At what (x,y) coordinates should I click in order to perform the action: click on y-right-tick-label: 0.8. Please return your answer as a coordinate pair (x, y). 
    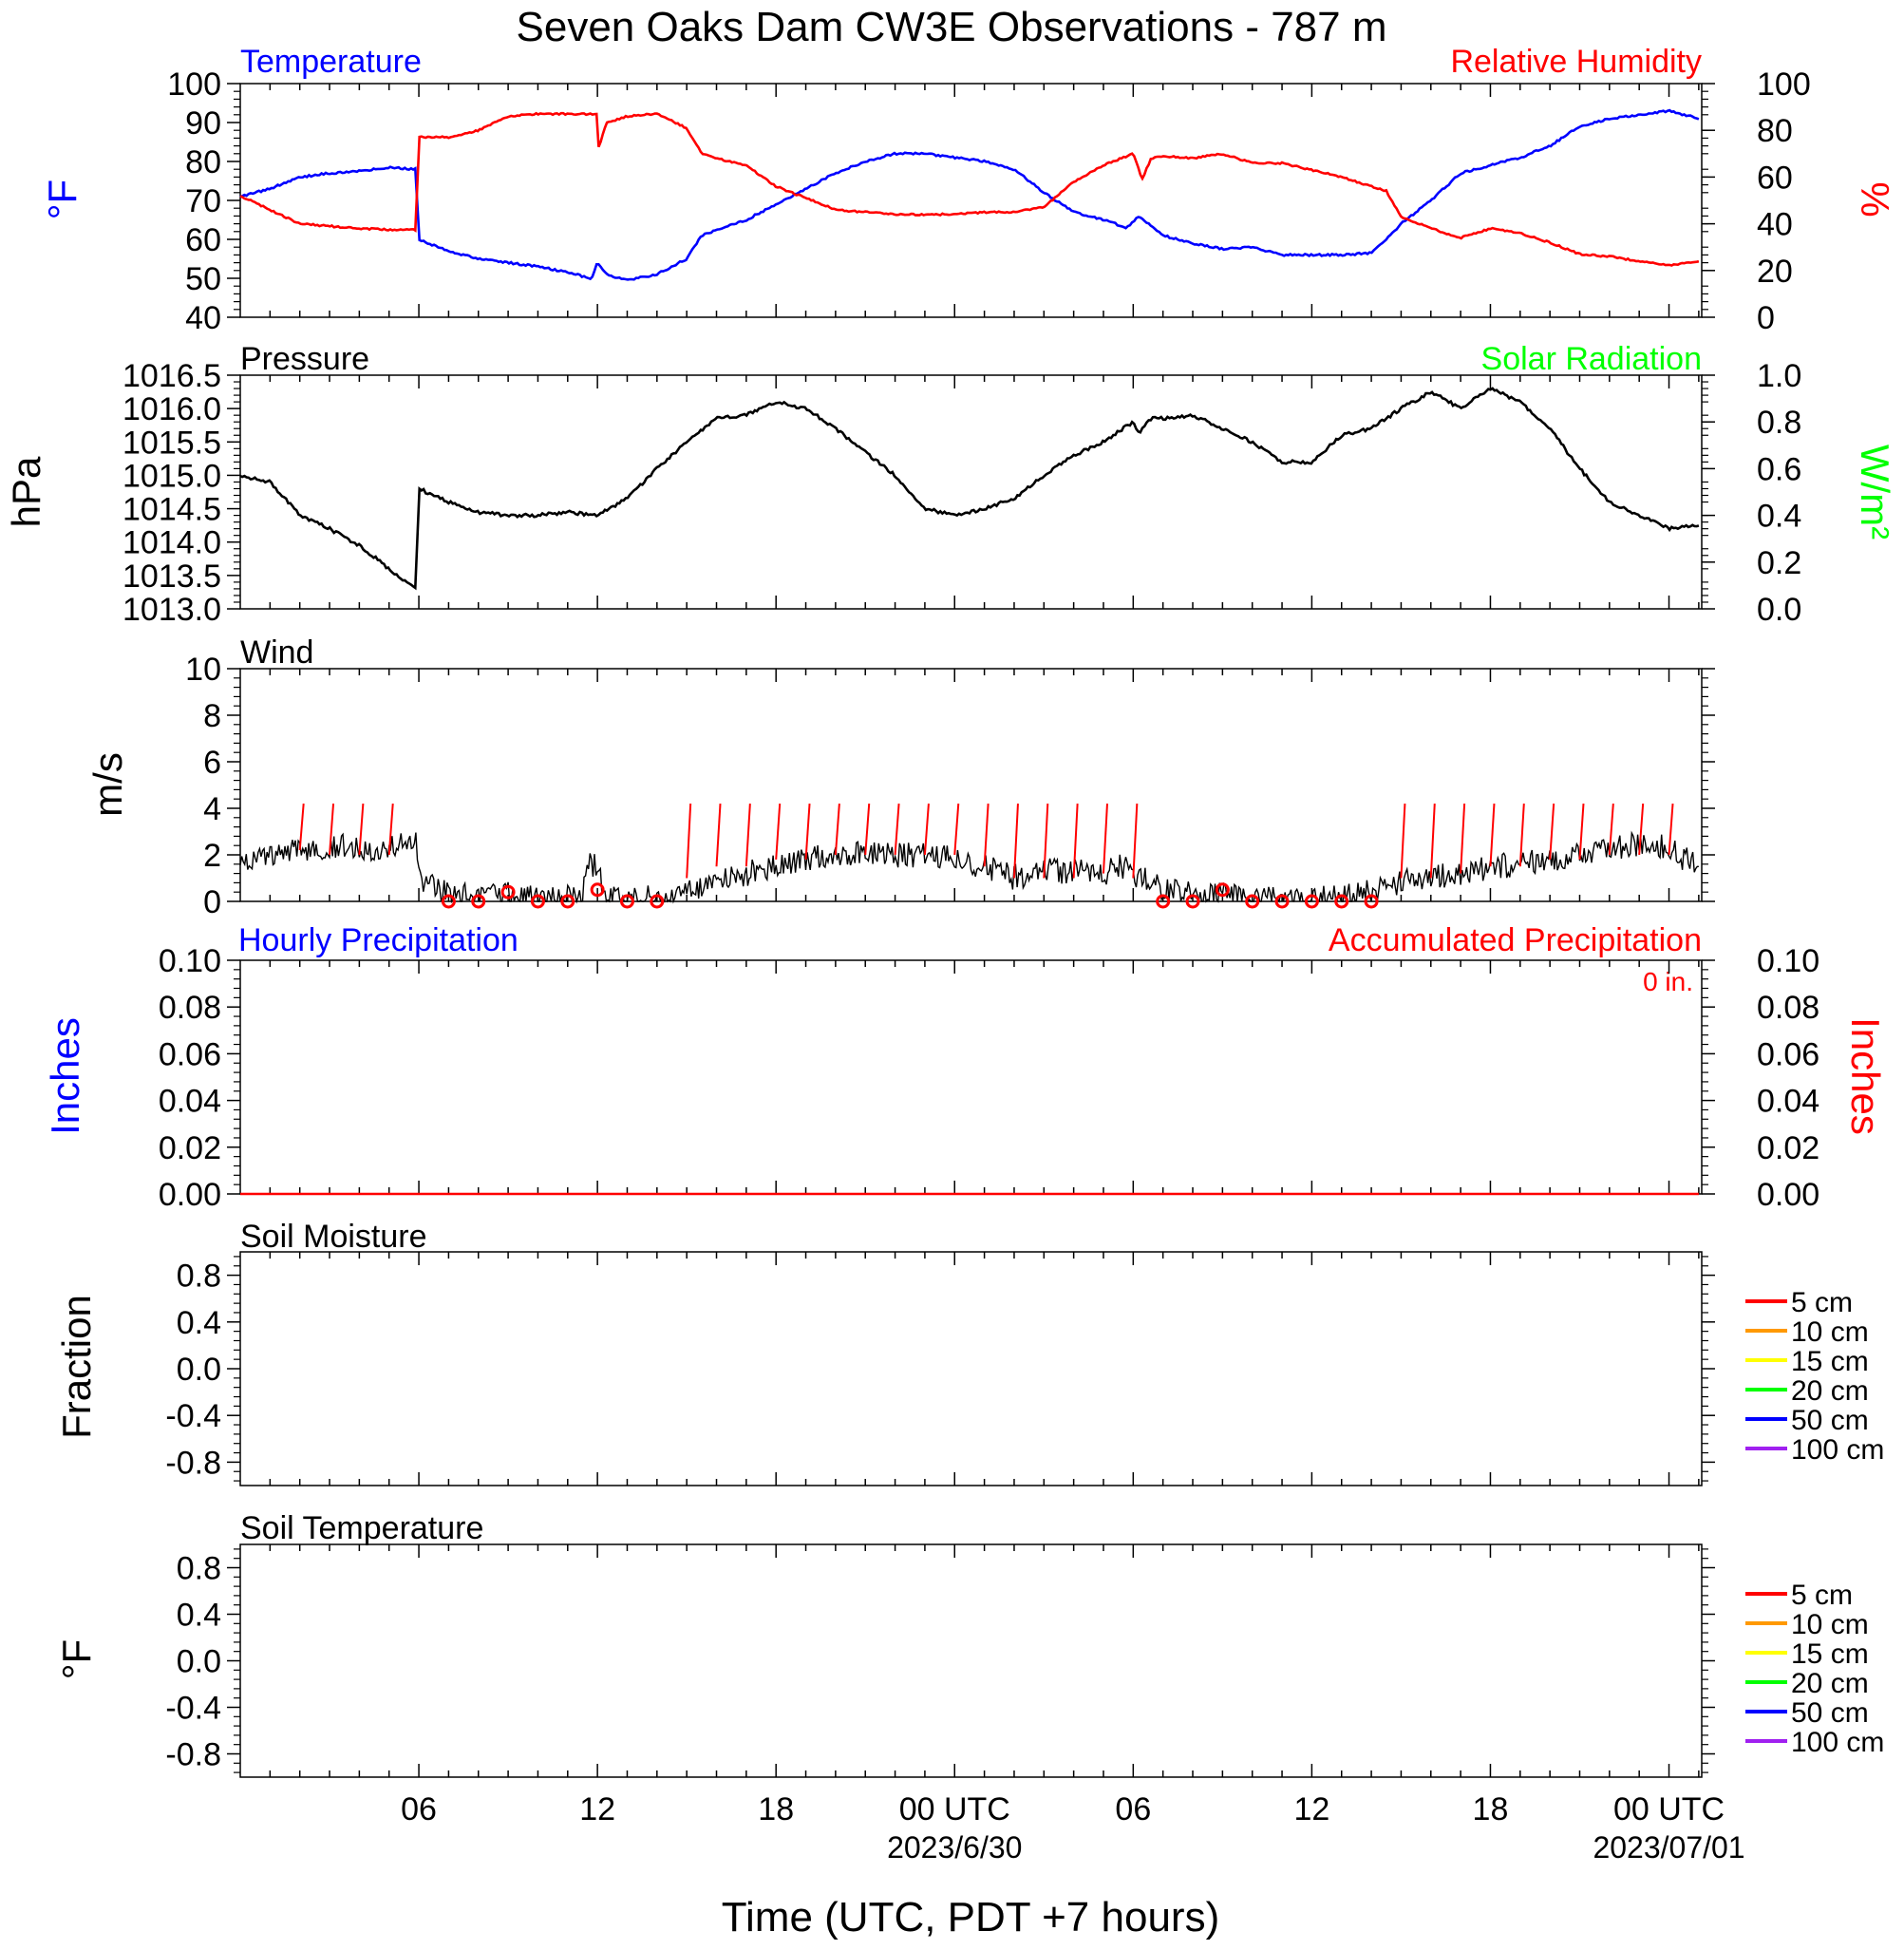
    Looking at the image, I should click on (1779, 423).